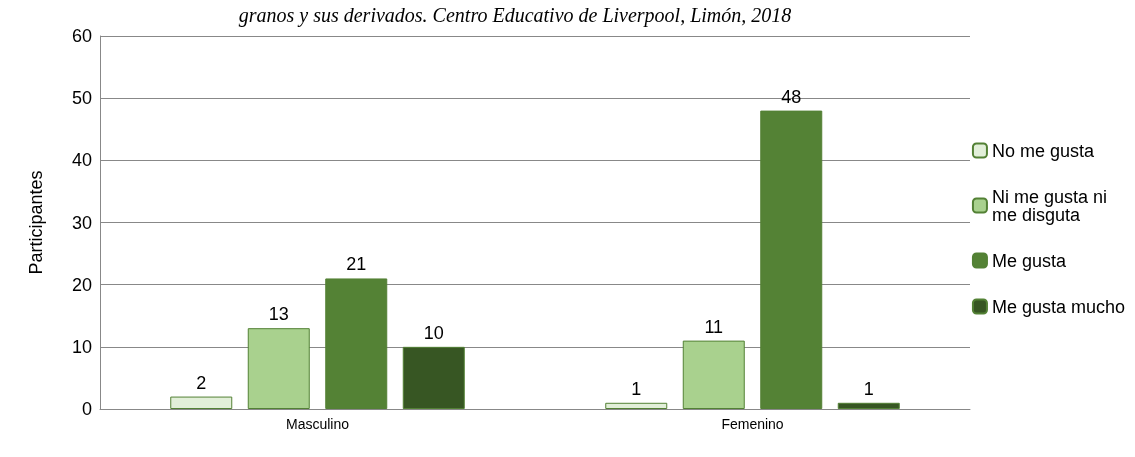 The height and width of the screenshot is (457, 1135). Describe the element at coordinates (81, 222) in the screenshot. I see `y-tick-label: 30` at that location.